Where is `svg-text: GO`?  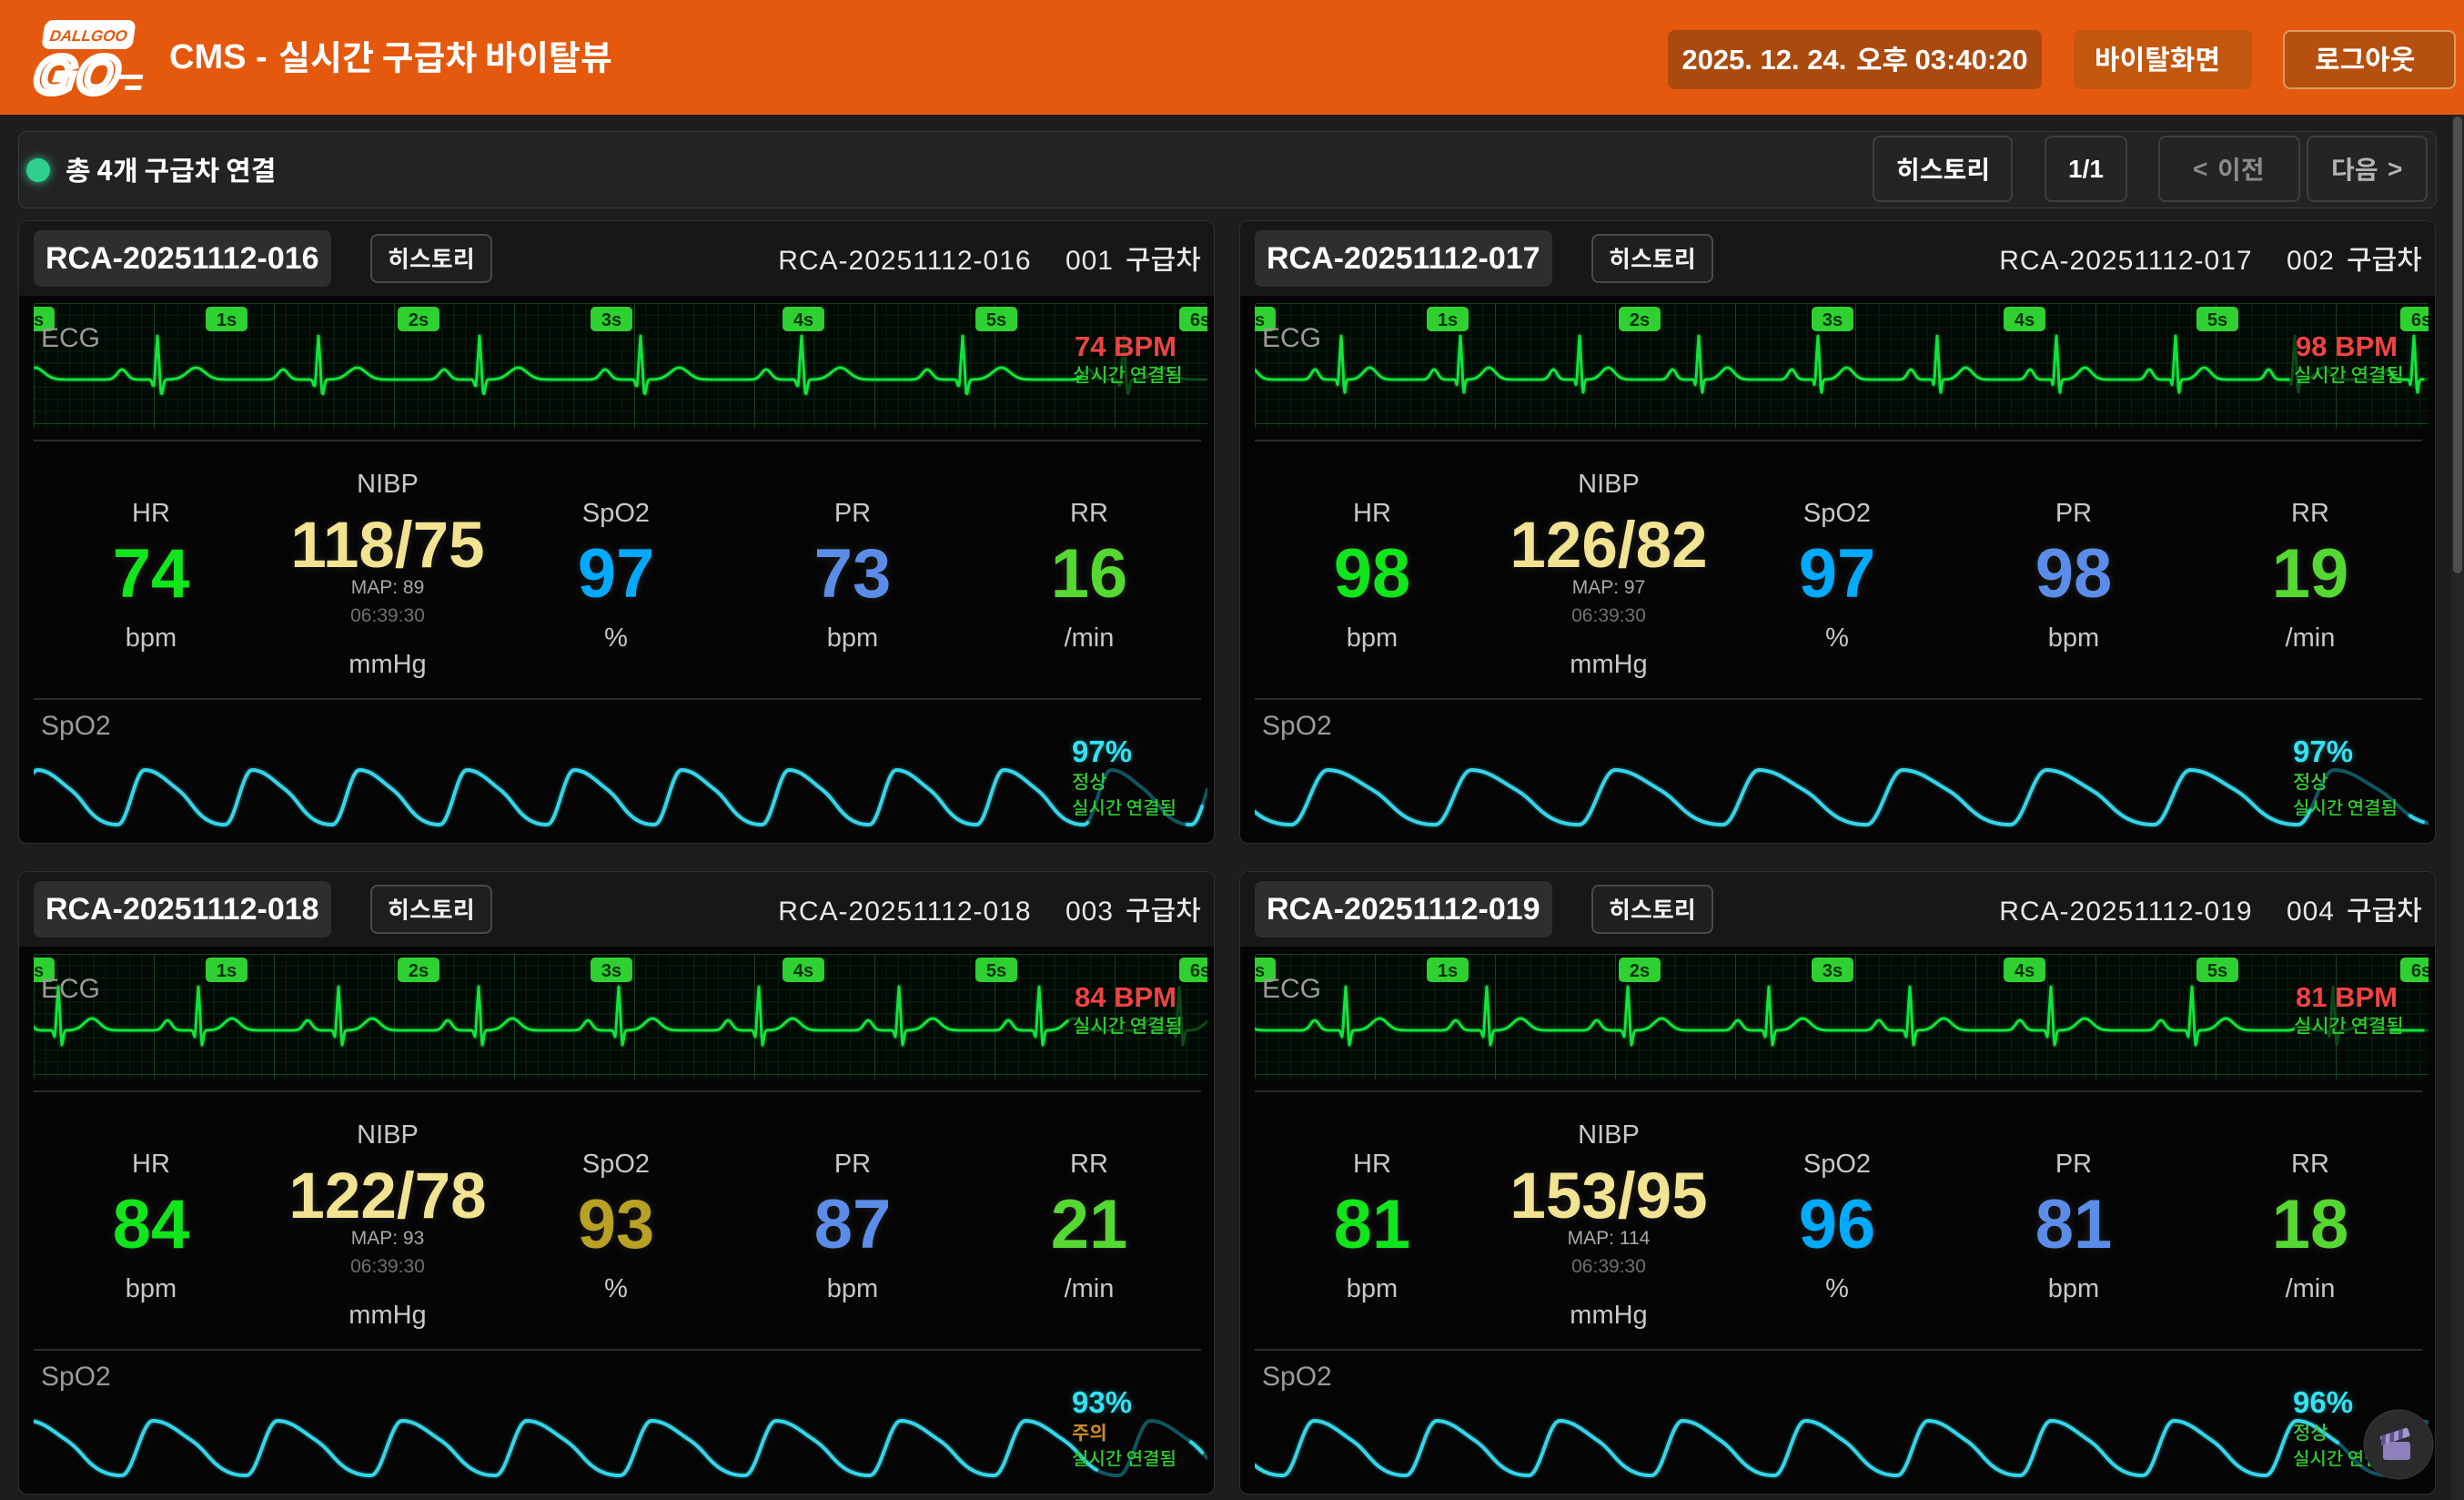 svg-text: GO is located at coordinates (79, 72).